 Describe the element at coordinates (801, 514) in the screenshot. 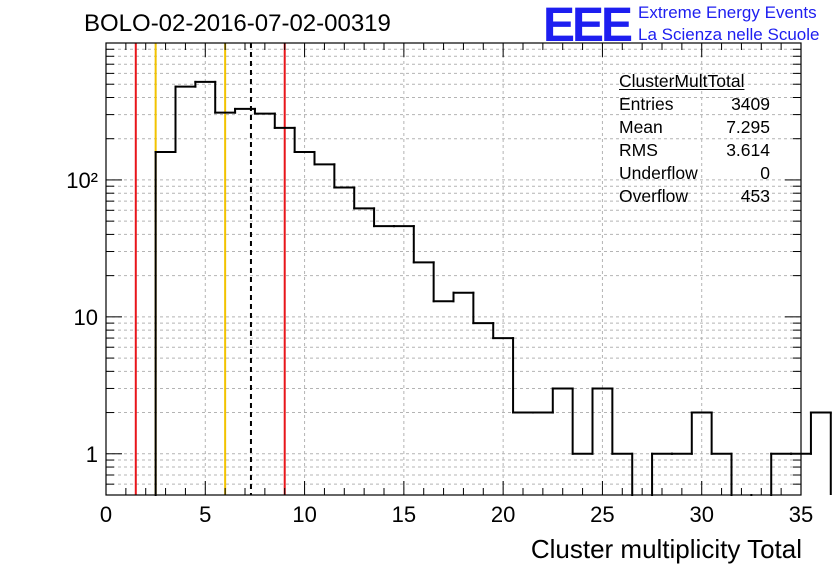

I see `x-tick-label: 35` at that location.